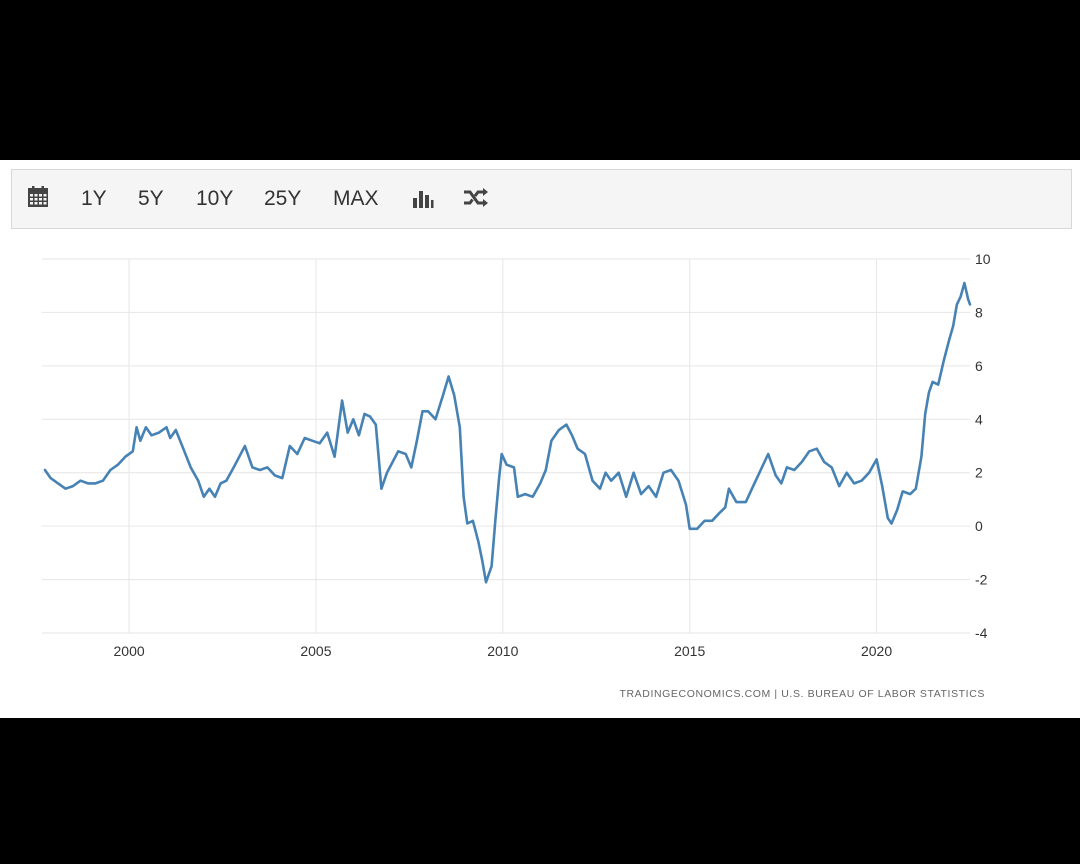 The height and width of the screenshot is (864, 1080). What do you see at coordinates (476, 200) in the screenshot?
I see `shuffle-icon` at bounding box center [476, 200].